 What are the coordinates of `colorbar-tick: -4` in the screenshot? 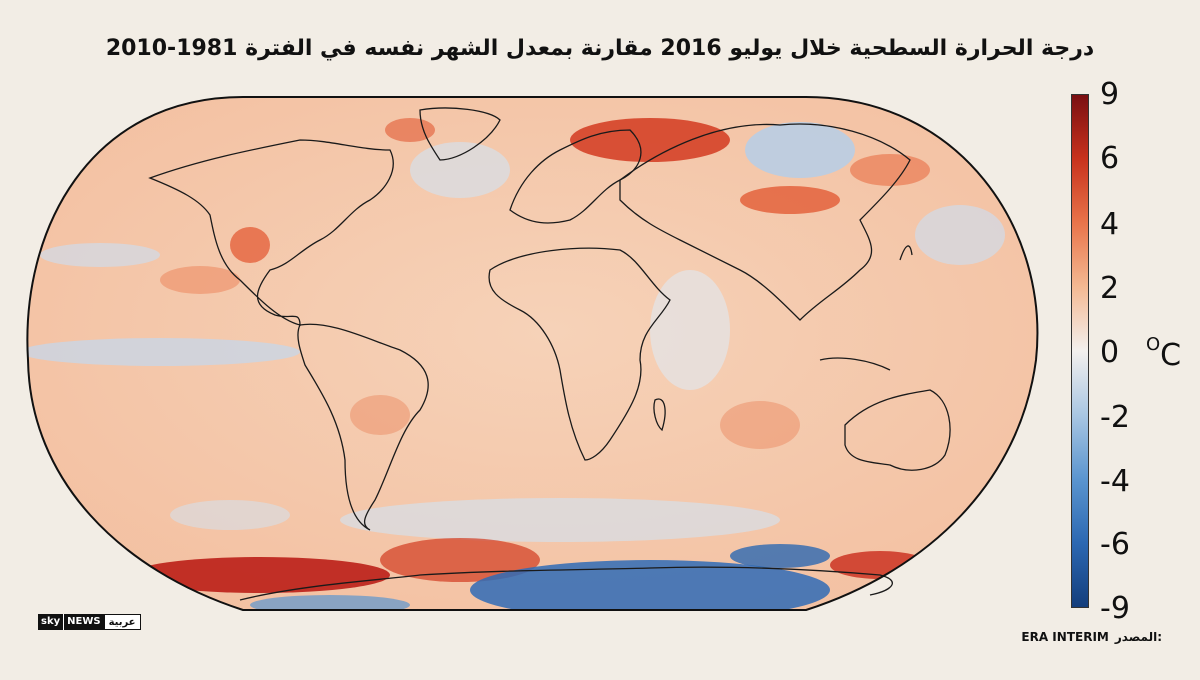 It's located at (1115, 481).